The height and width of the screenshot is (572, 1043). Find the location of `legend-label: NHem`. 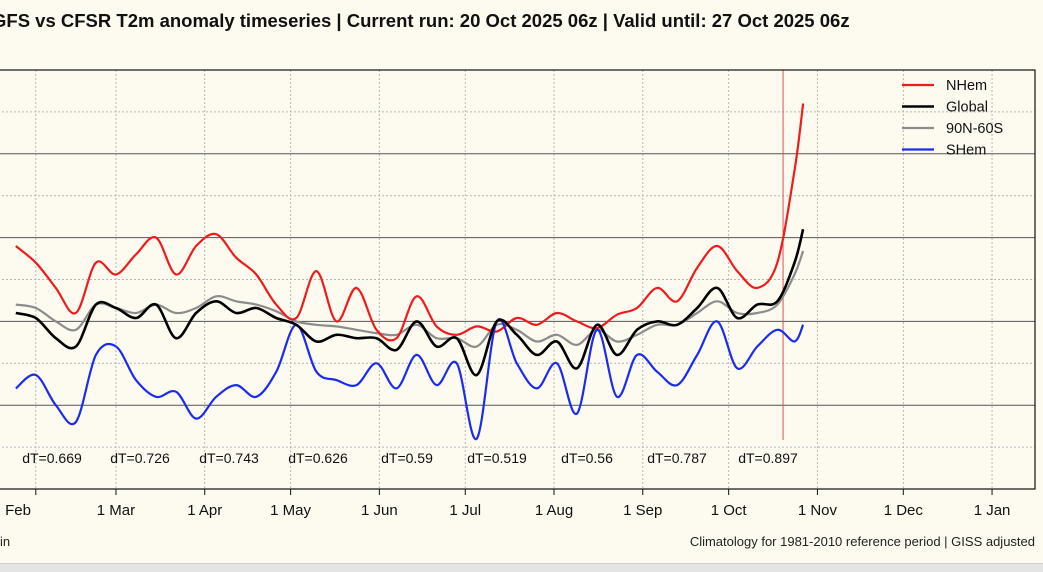

legend-label: NHem is located at coordinates (966, 86).